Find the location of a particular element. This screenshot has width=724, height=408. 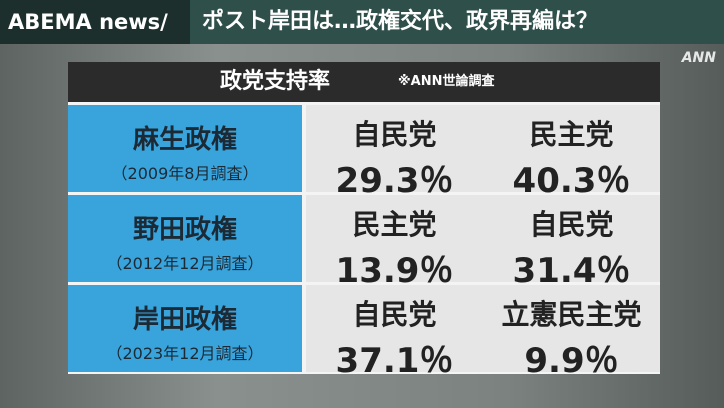

result-cell: 民主党 13.9％ 自民党 31.4％ is located at coordinates (483, 243).